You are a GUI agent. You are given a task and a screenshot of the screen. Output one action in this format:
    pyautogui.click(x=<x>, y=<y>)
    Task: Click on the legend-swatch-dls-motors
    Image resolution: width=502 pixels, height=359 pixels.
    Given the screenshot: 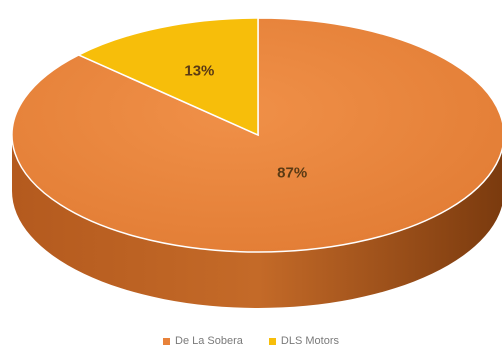 What is the action you would take?
    pyautogui.click(x=272, y=341)
    